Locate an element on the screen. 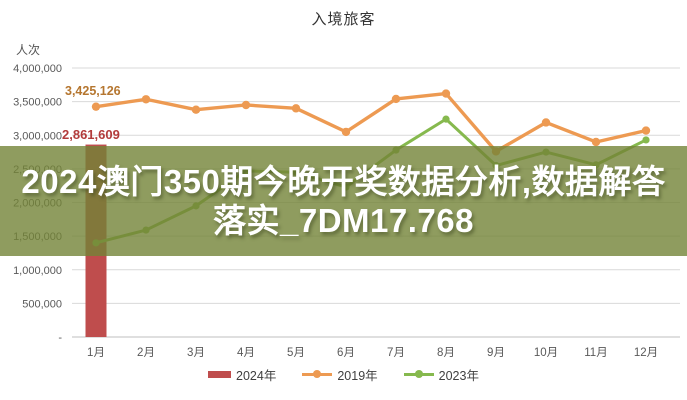 This screenshot has height=400, width=687. y-tick-label: 500,000 is located at coordinates (42, 304).